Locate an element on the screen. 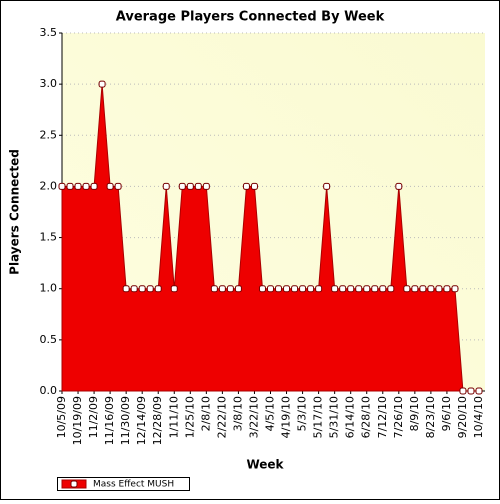 The image size is (500, 504). x-tick-label: 11/2/09 is located at coordinates (93, 417).